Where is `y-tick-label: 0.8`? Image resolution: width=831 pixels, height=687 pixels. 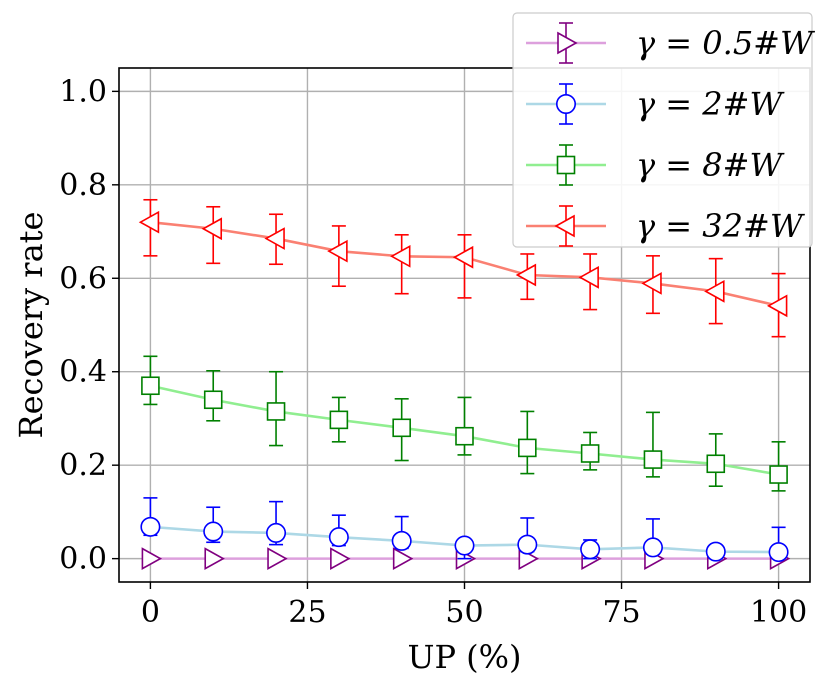
y-tick-label: 0.8 is located at coordinates (83, 185).